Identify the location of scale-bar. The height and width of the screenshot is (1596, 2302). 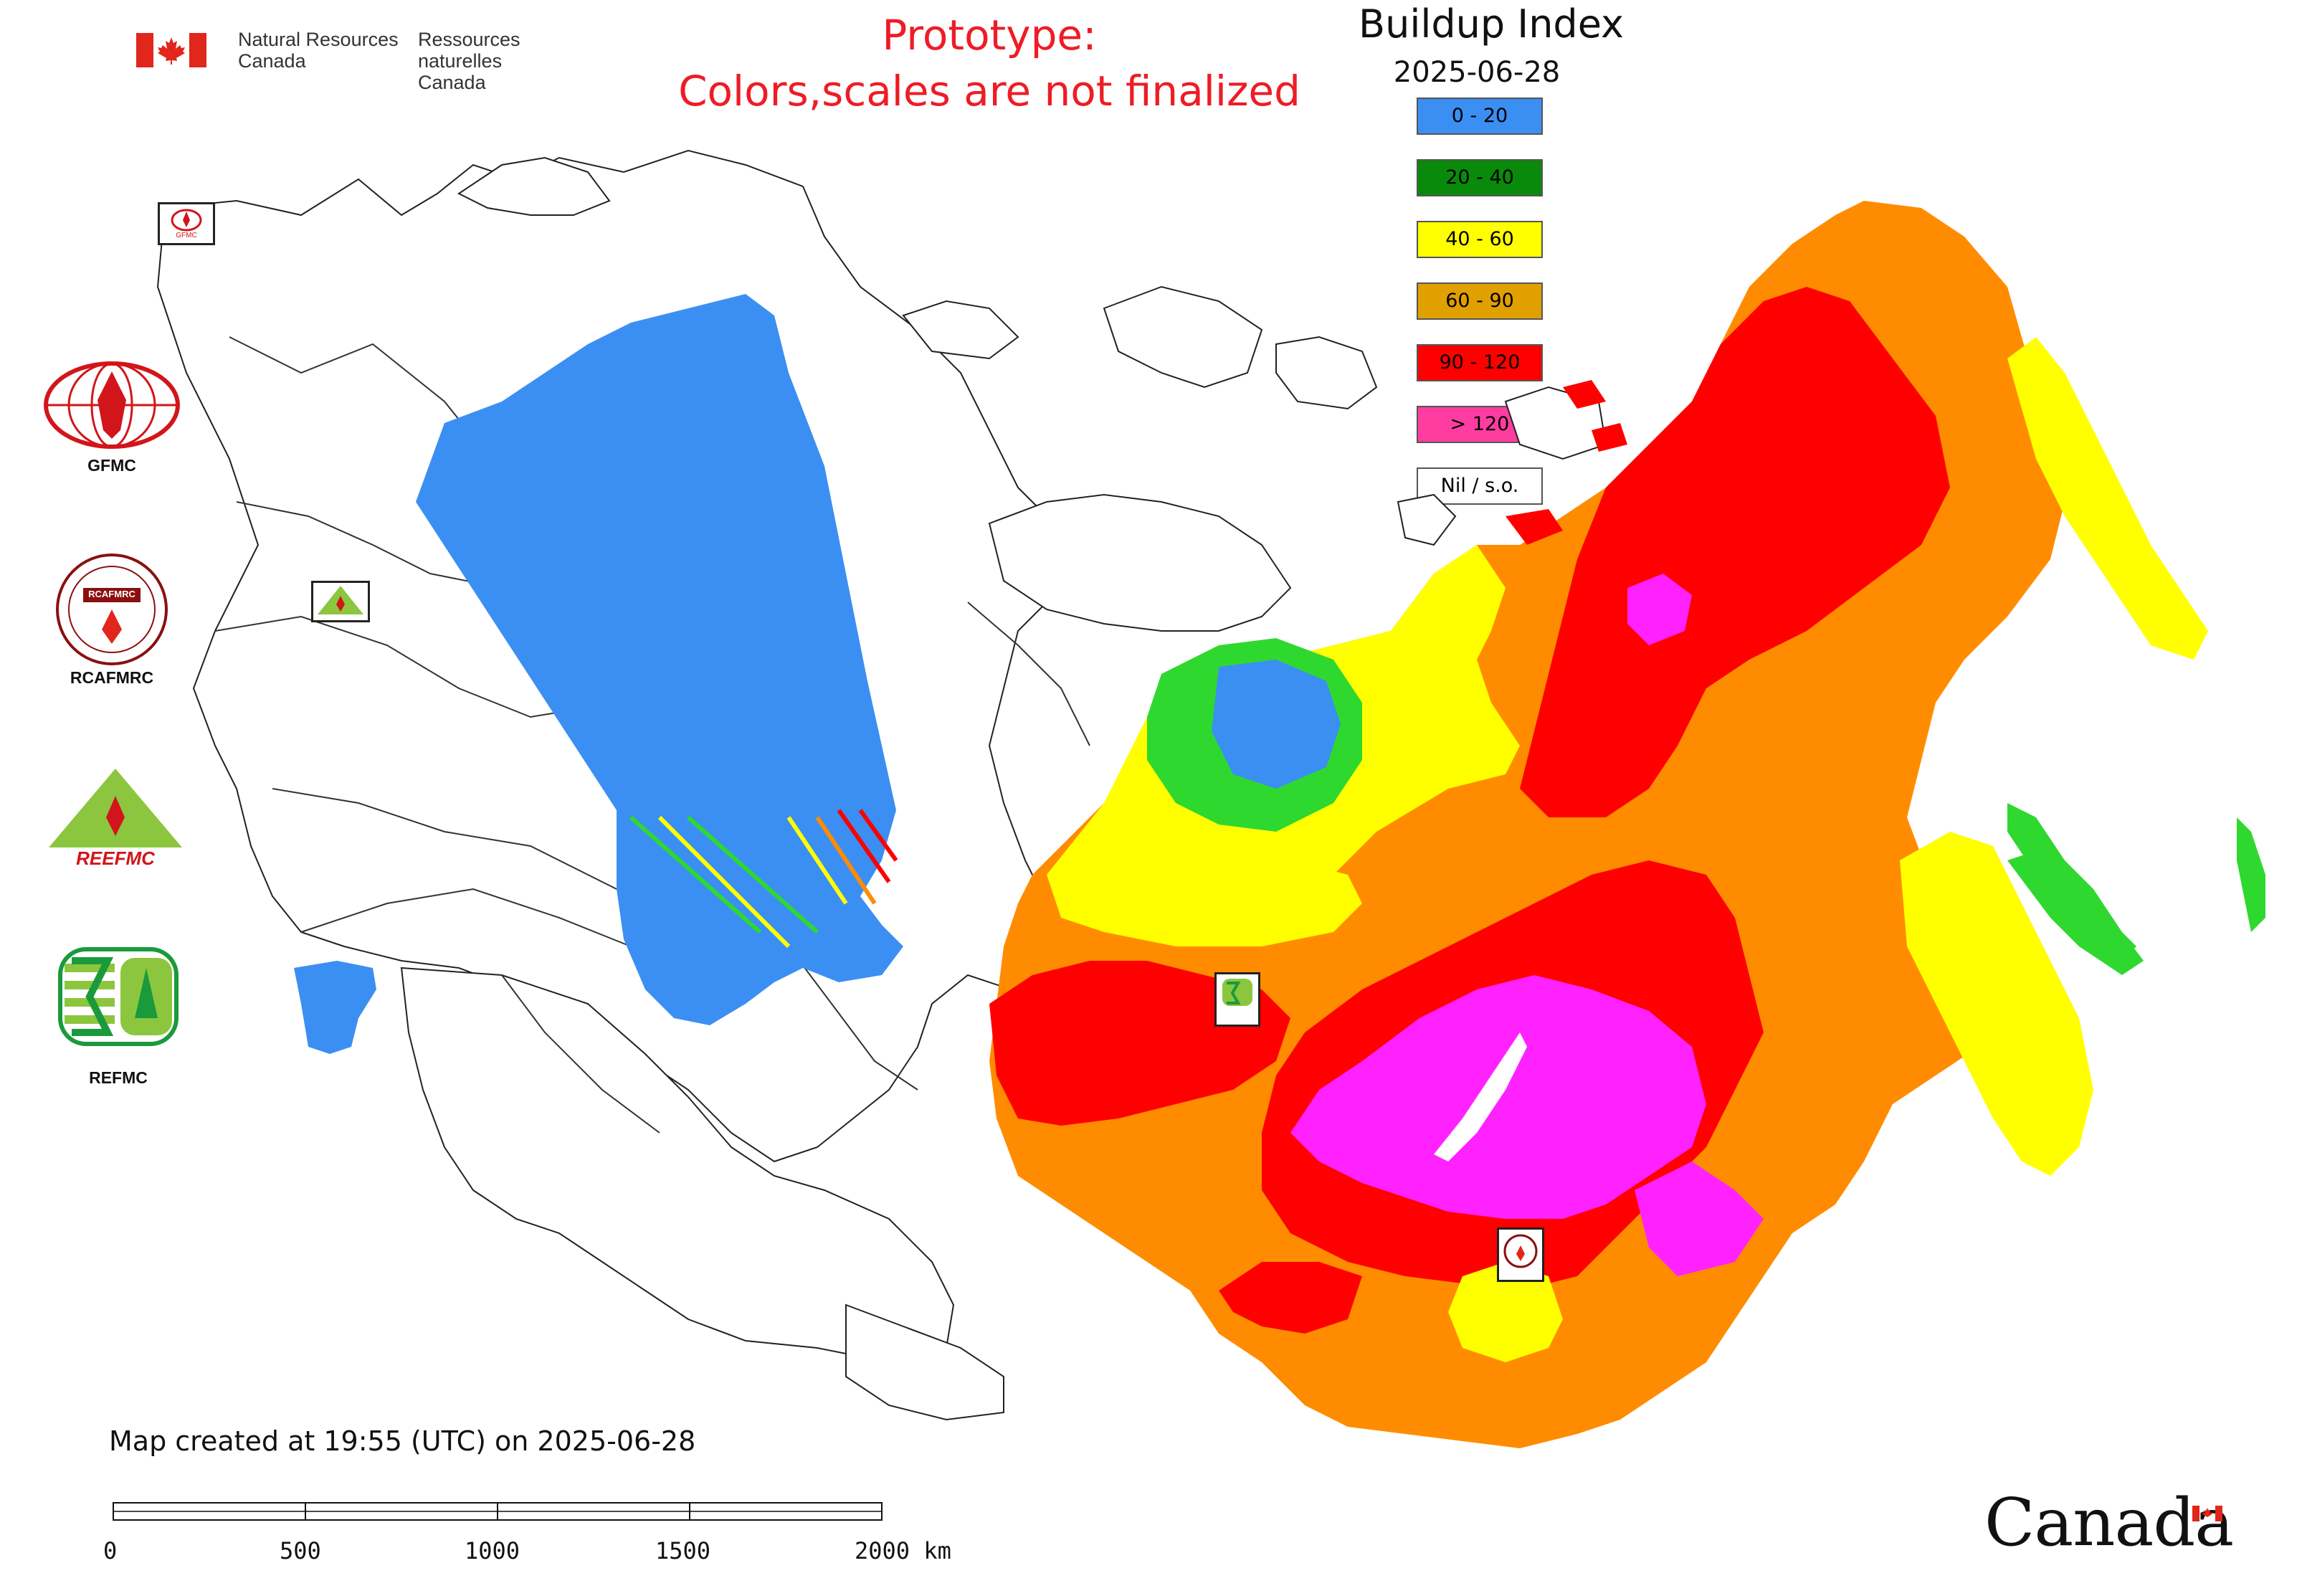
(498, 1512).